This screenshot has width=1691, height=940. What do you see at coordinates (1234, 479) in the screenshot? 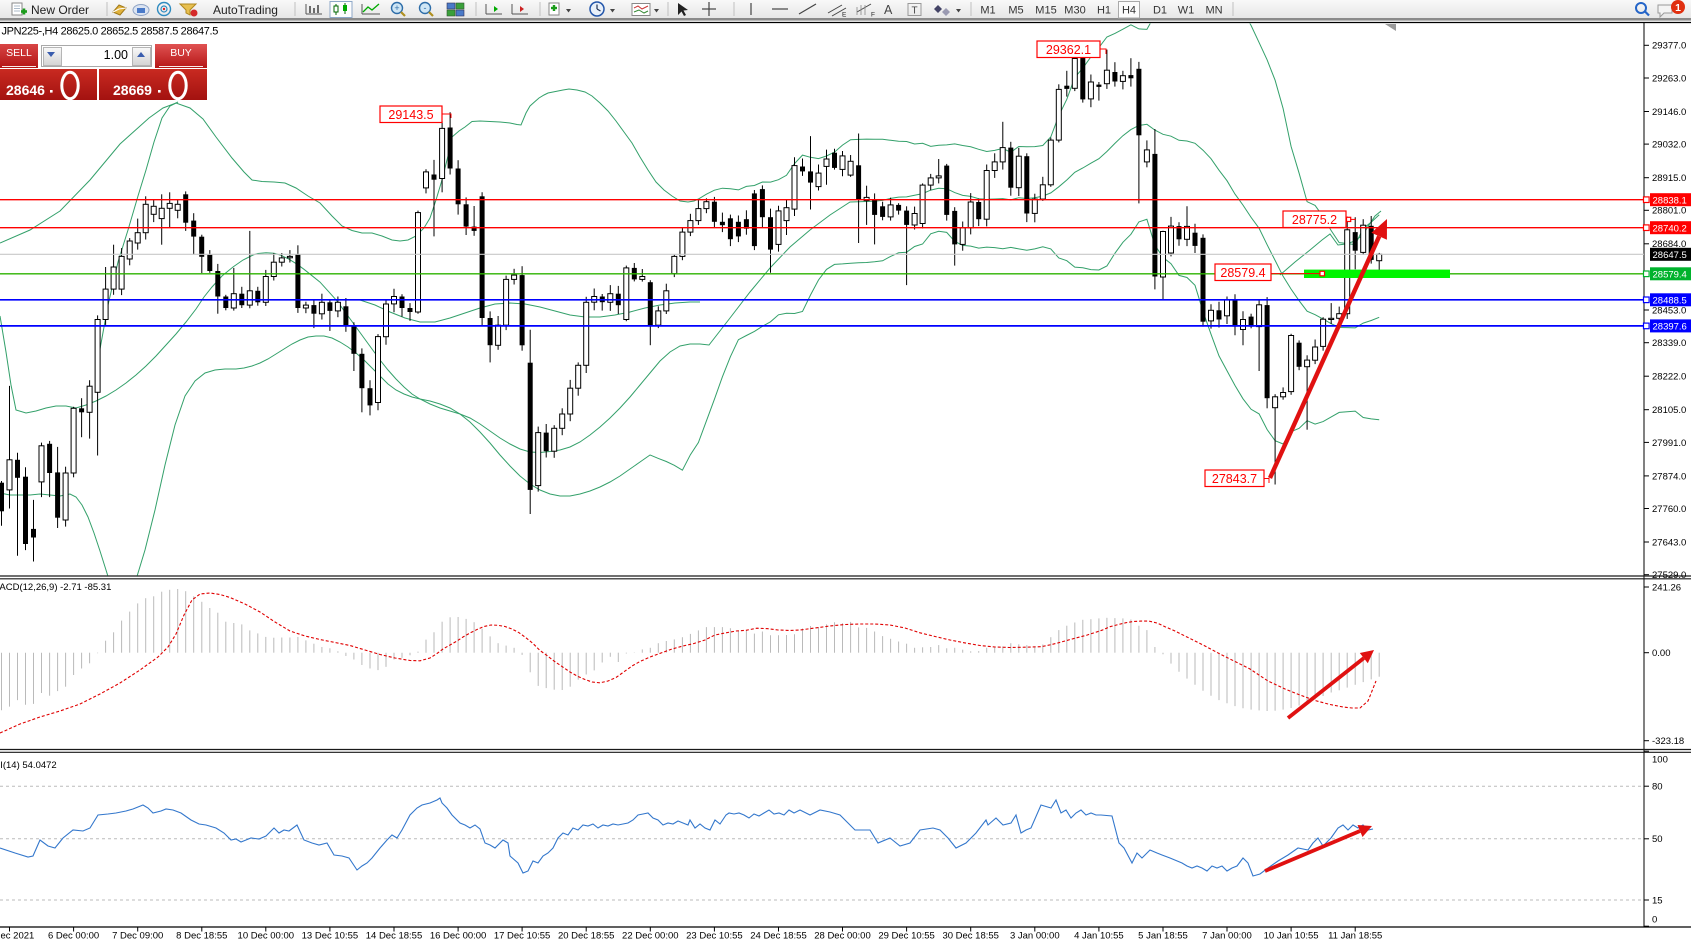
I see `svg-text: 27843.7` at bounding box center [1234, 479].